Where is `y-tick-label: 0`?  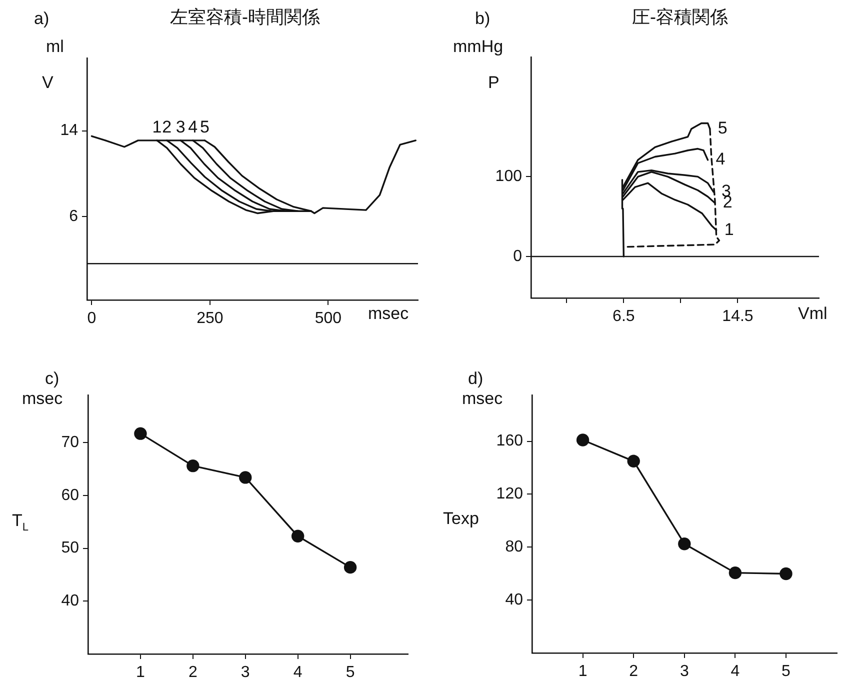 y-tick-label: 0 is located at coordinates (517, 256).